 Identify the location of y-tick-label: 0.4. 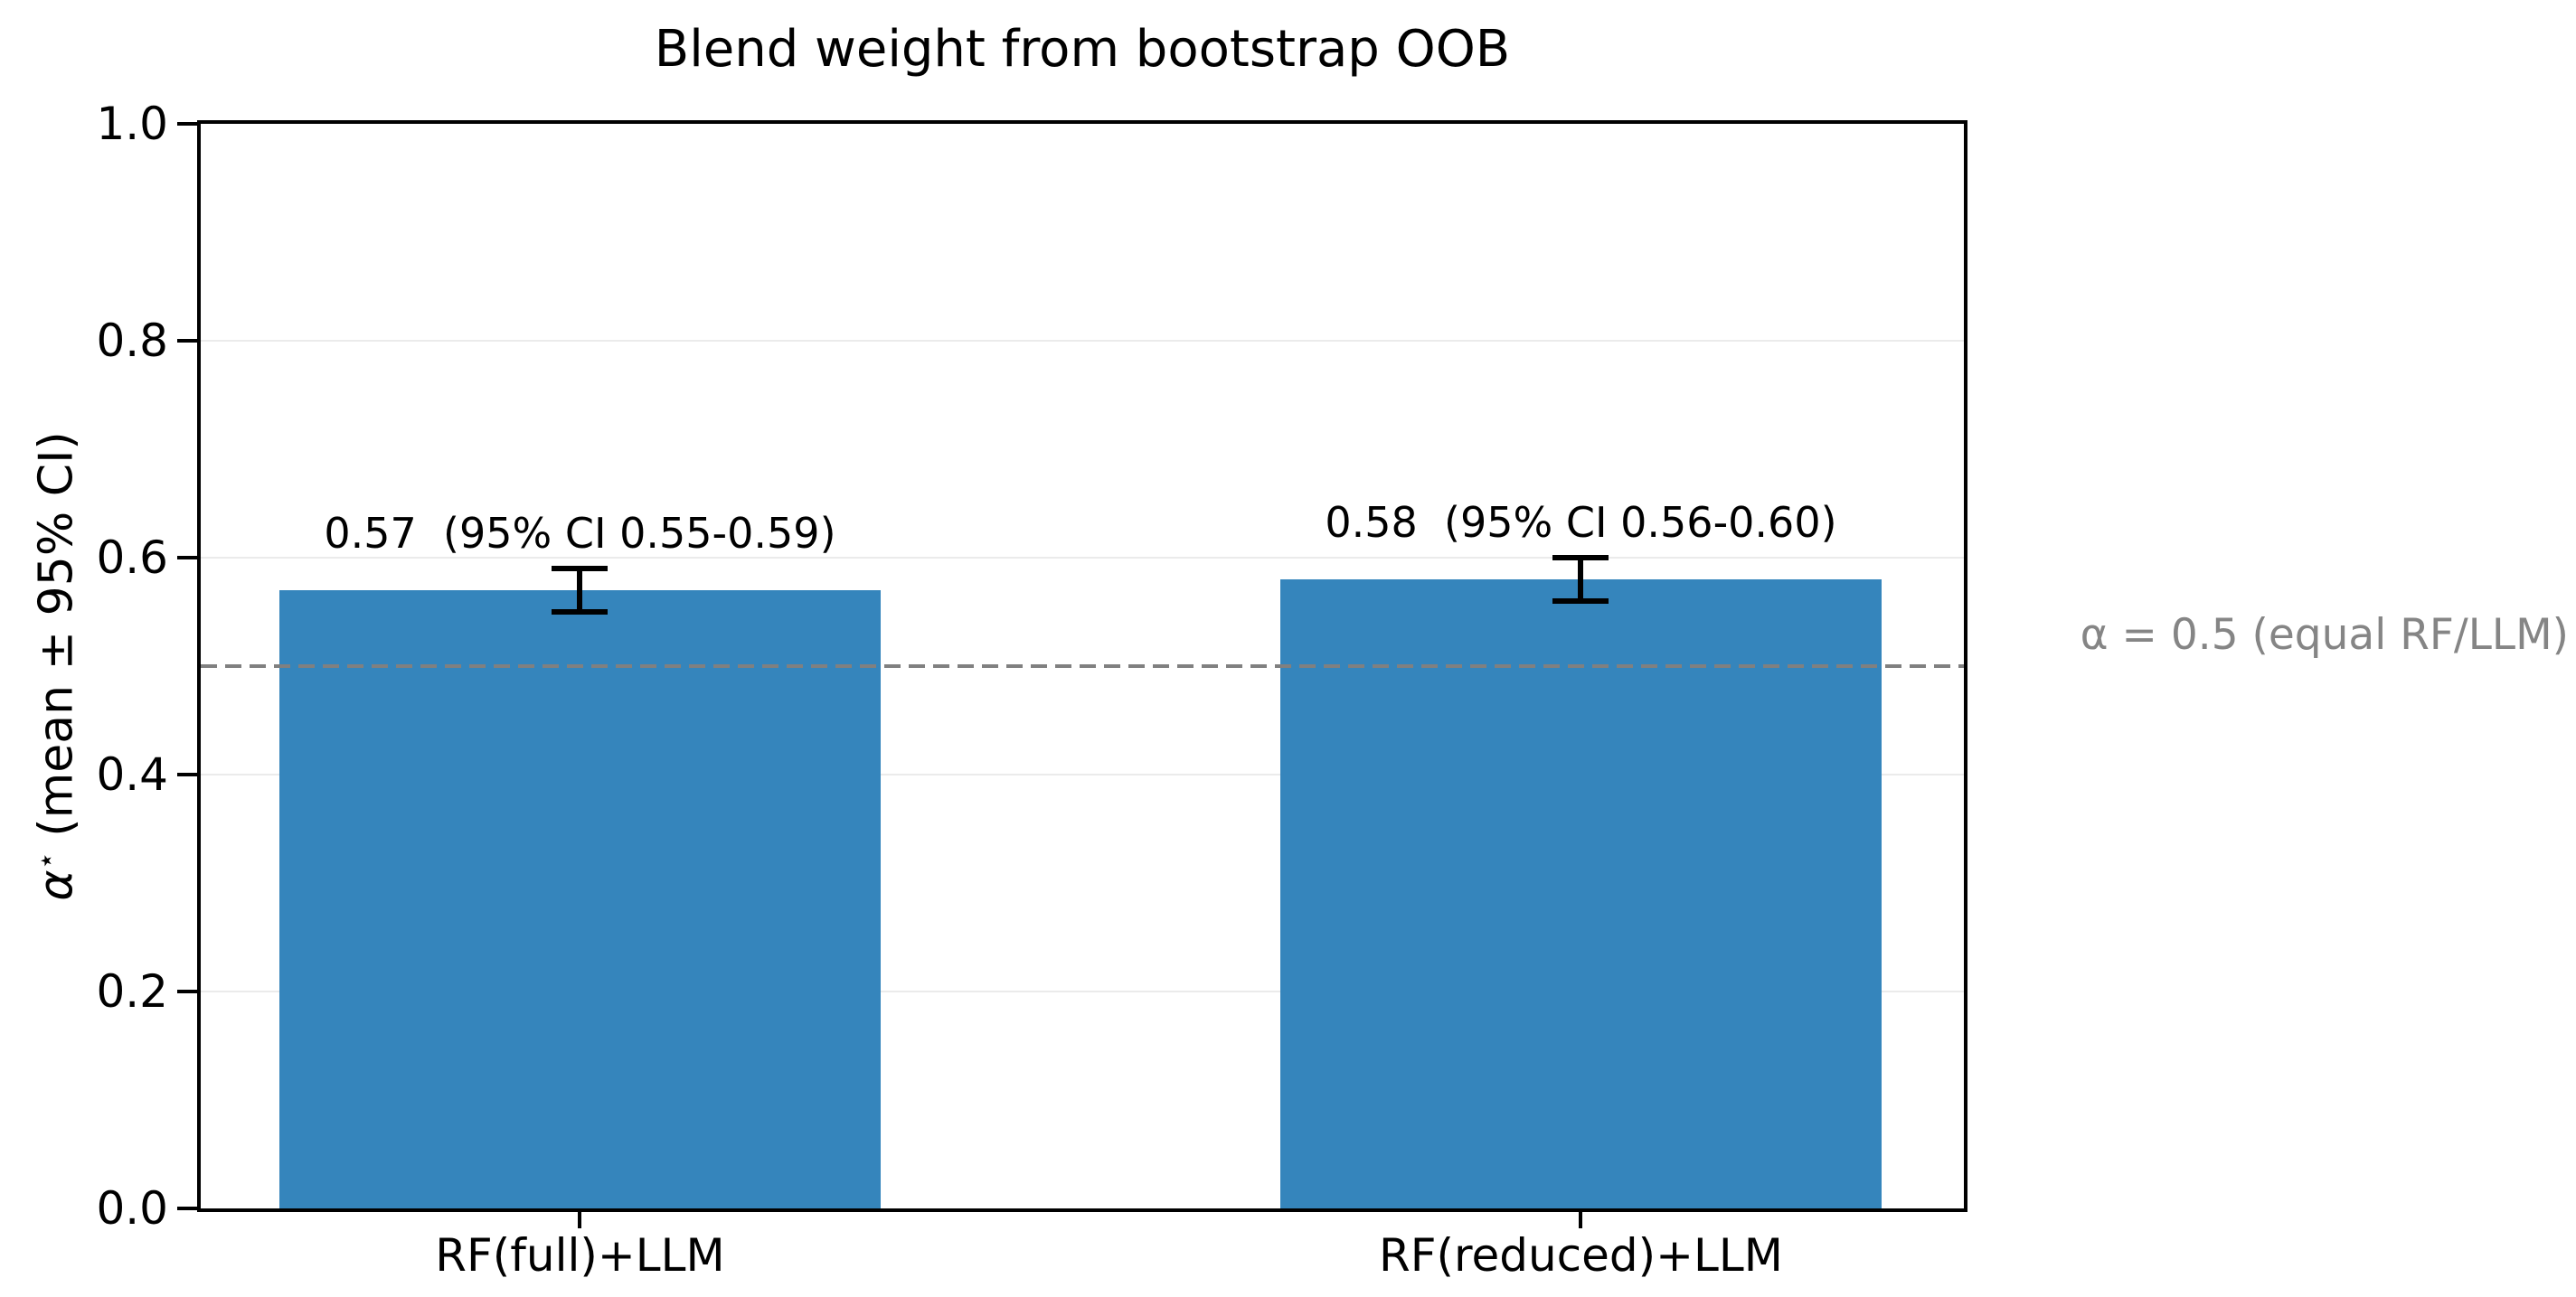
(132, 774).